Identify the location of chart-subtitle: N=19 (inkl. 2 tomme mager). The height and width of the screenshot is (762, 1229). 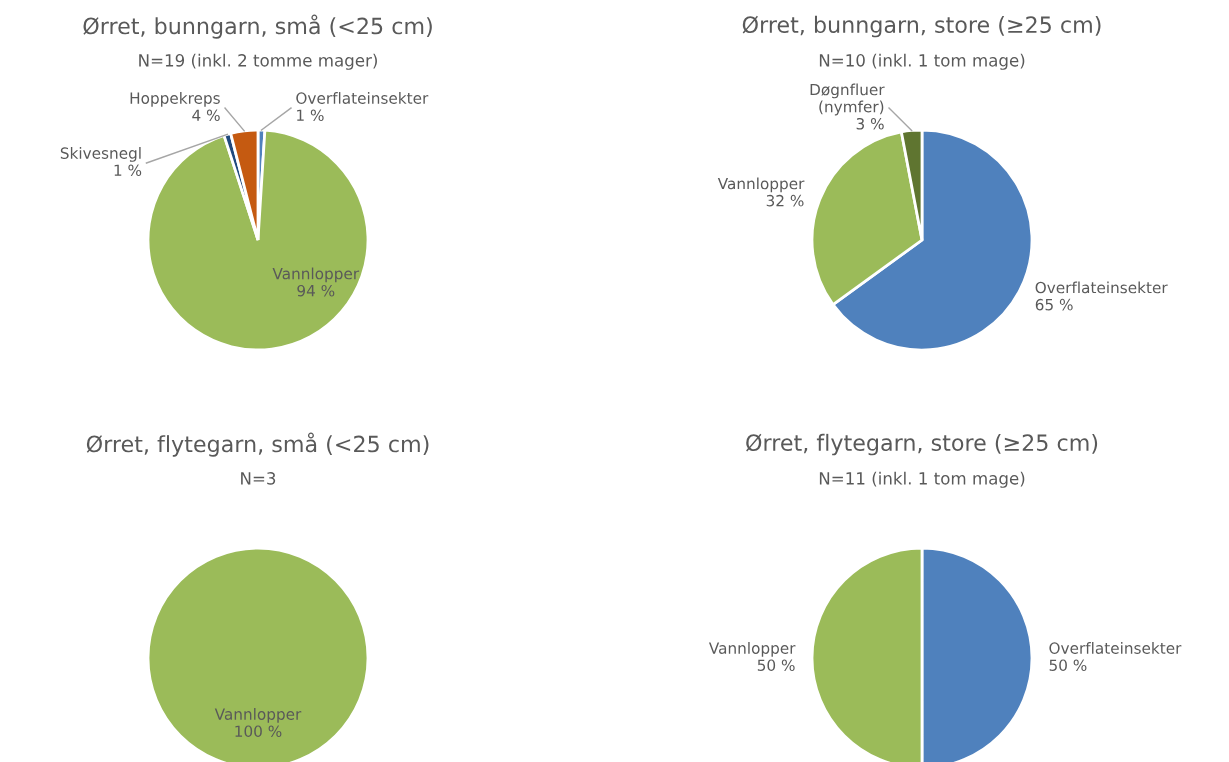
(258, 61).